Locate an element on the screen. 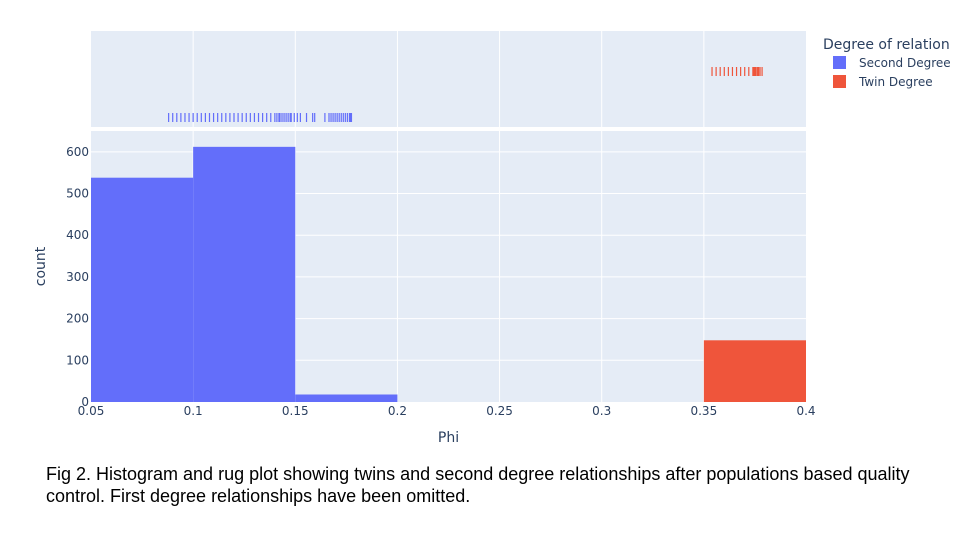 The width and height of the screenshot is (960, 540). y-tick-label: 100 is located at coordinates (77, 360).